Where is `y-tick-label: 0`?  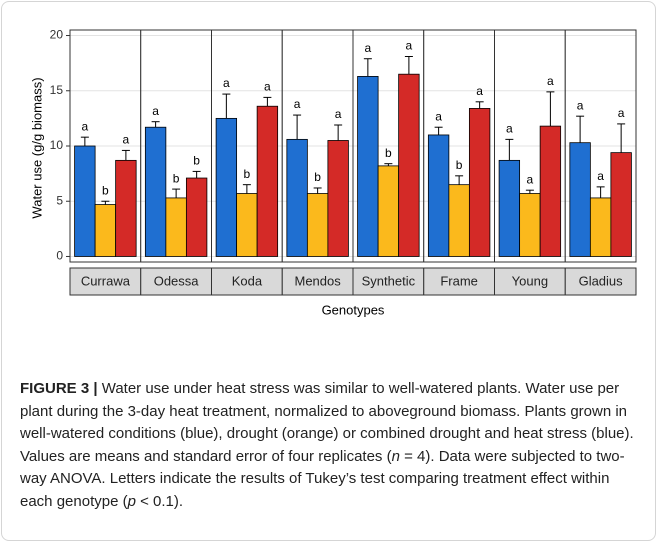
y-tick-label: 0 is located at coordinates (59, 256).